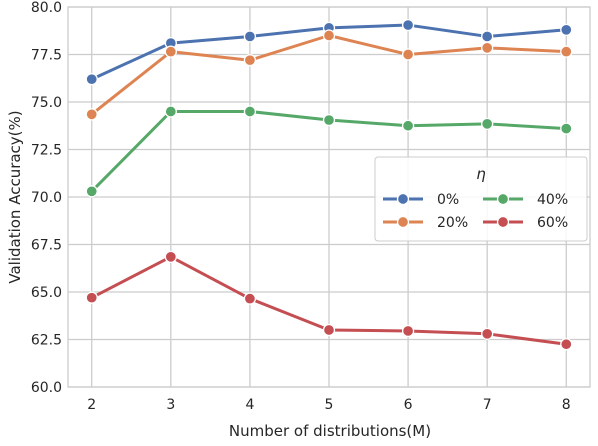 The image size is (598, 446). I want to click on x-tick-label: 6, so click(408, 405).